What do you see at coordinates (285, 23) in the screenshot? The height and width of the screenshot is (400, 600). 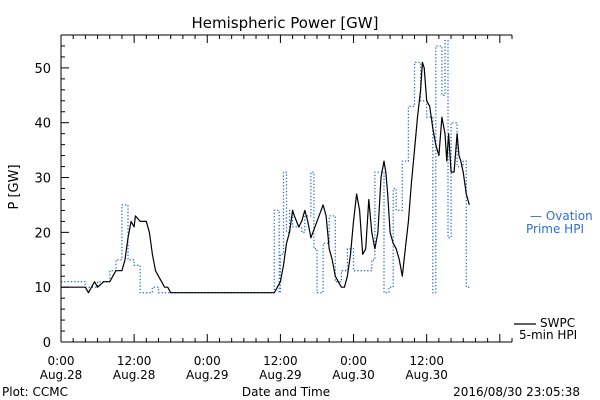 I see `chart-title: Hemispheric Power [GW]` at bounding box center [285, 23].